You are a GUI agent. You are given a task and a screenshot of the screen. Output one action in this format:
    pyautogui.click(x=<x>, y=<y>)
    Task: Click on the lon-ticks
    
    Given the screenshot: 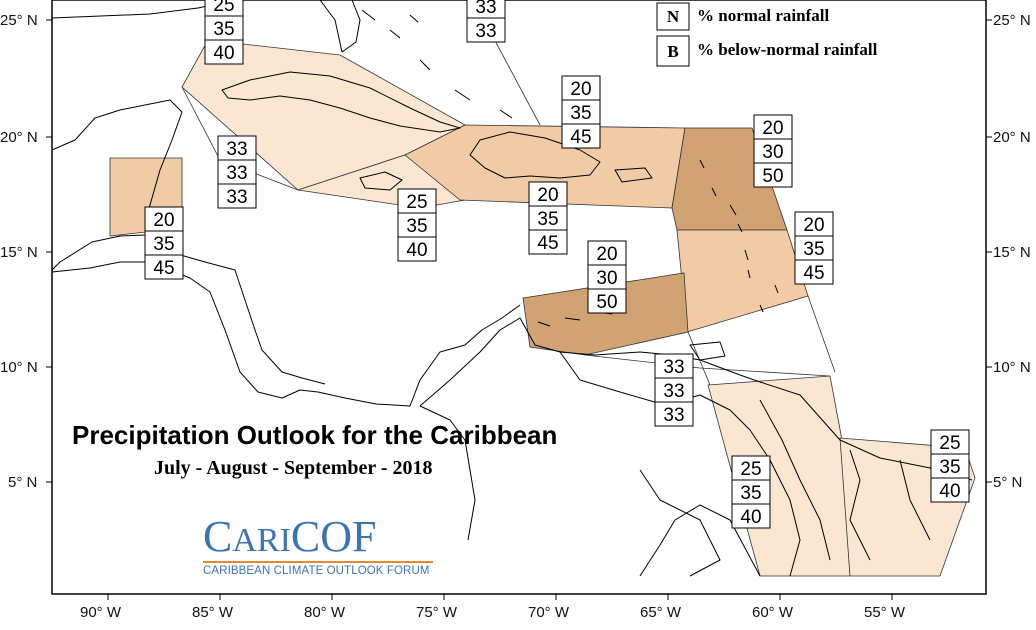 What is the action you would take?
    pyautogui.click(x=500, y=597)
    